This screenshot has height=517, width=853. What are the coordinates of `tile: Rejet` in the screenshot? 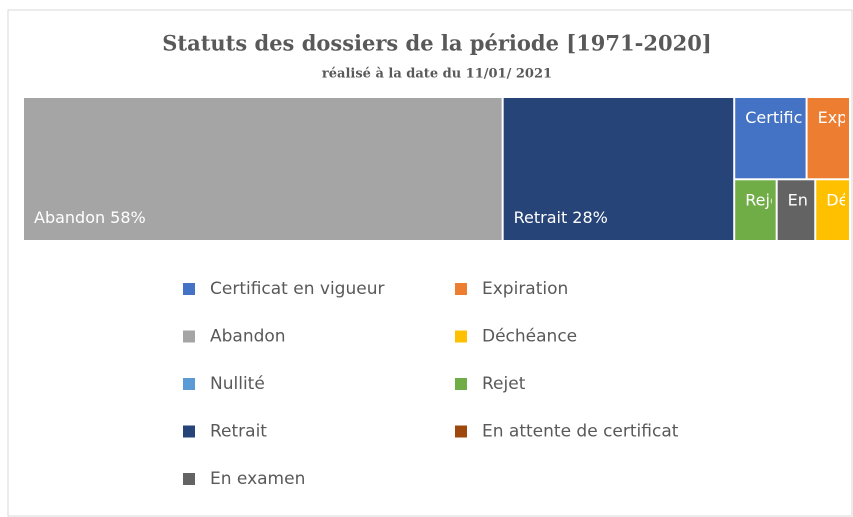 It's located at (760, 210).